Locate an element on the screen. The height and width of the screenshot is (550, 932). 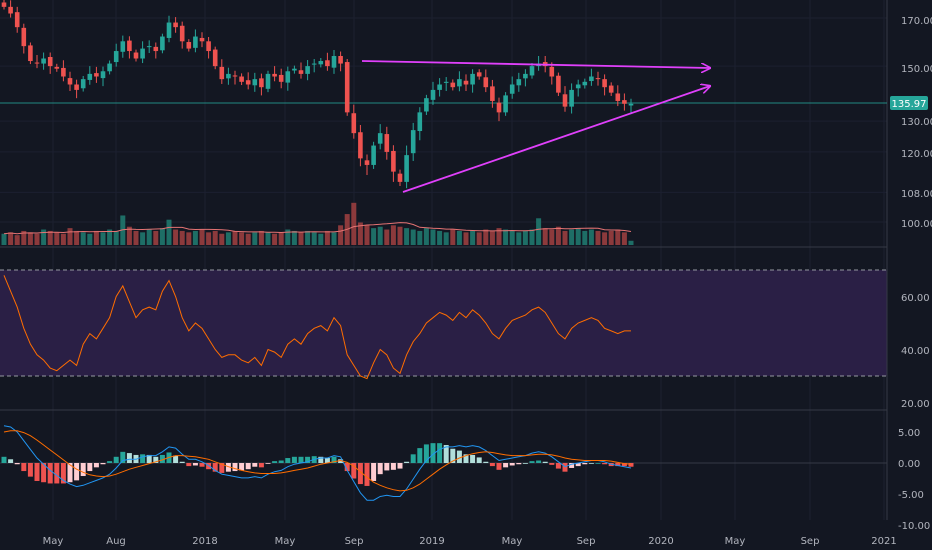
rsi-tick-label: 40.00 is located at coordinates (915, 351).